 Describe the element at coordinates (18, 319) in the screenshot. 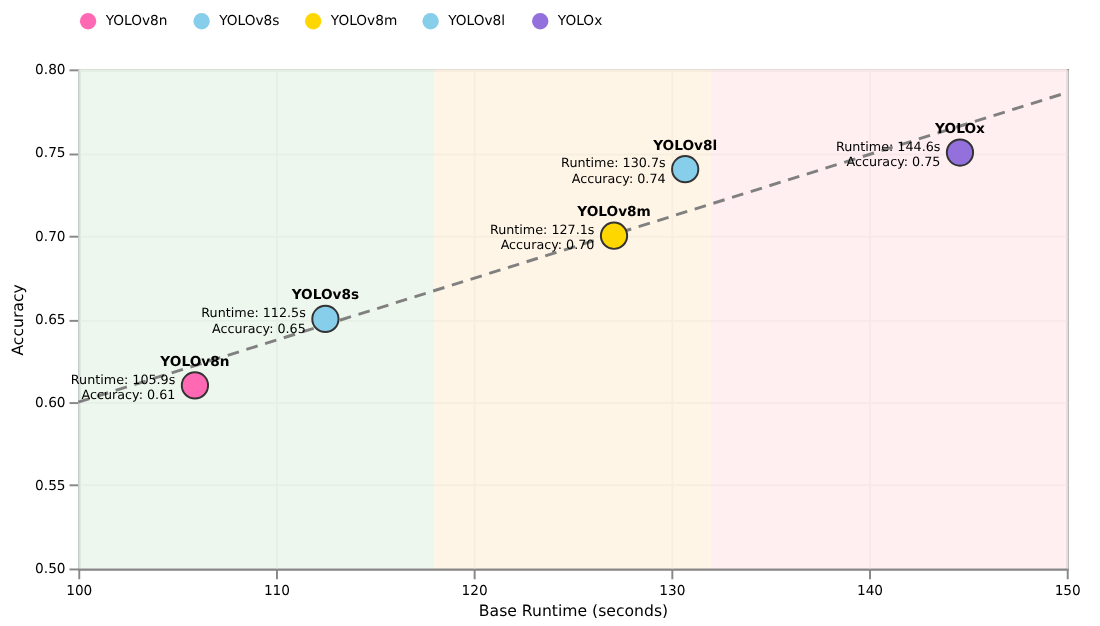

I see `y-axis-title: Accuracy` at that location.